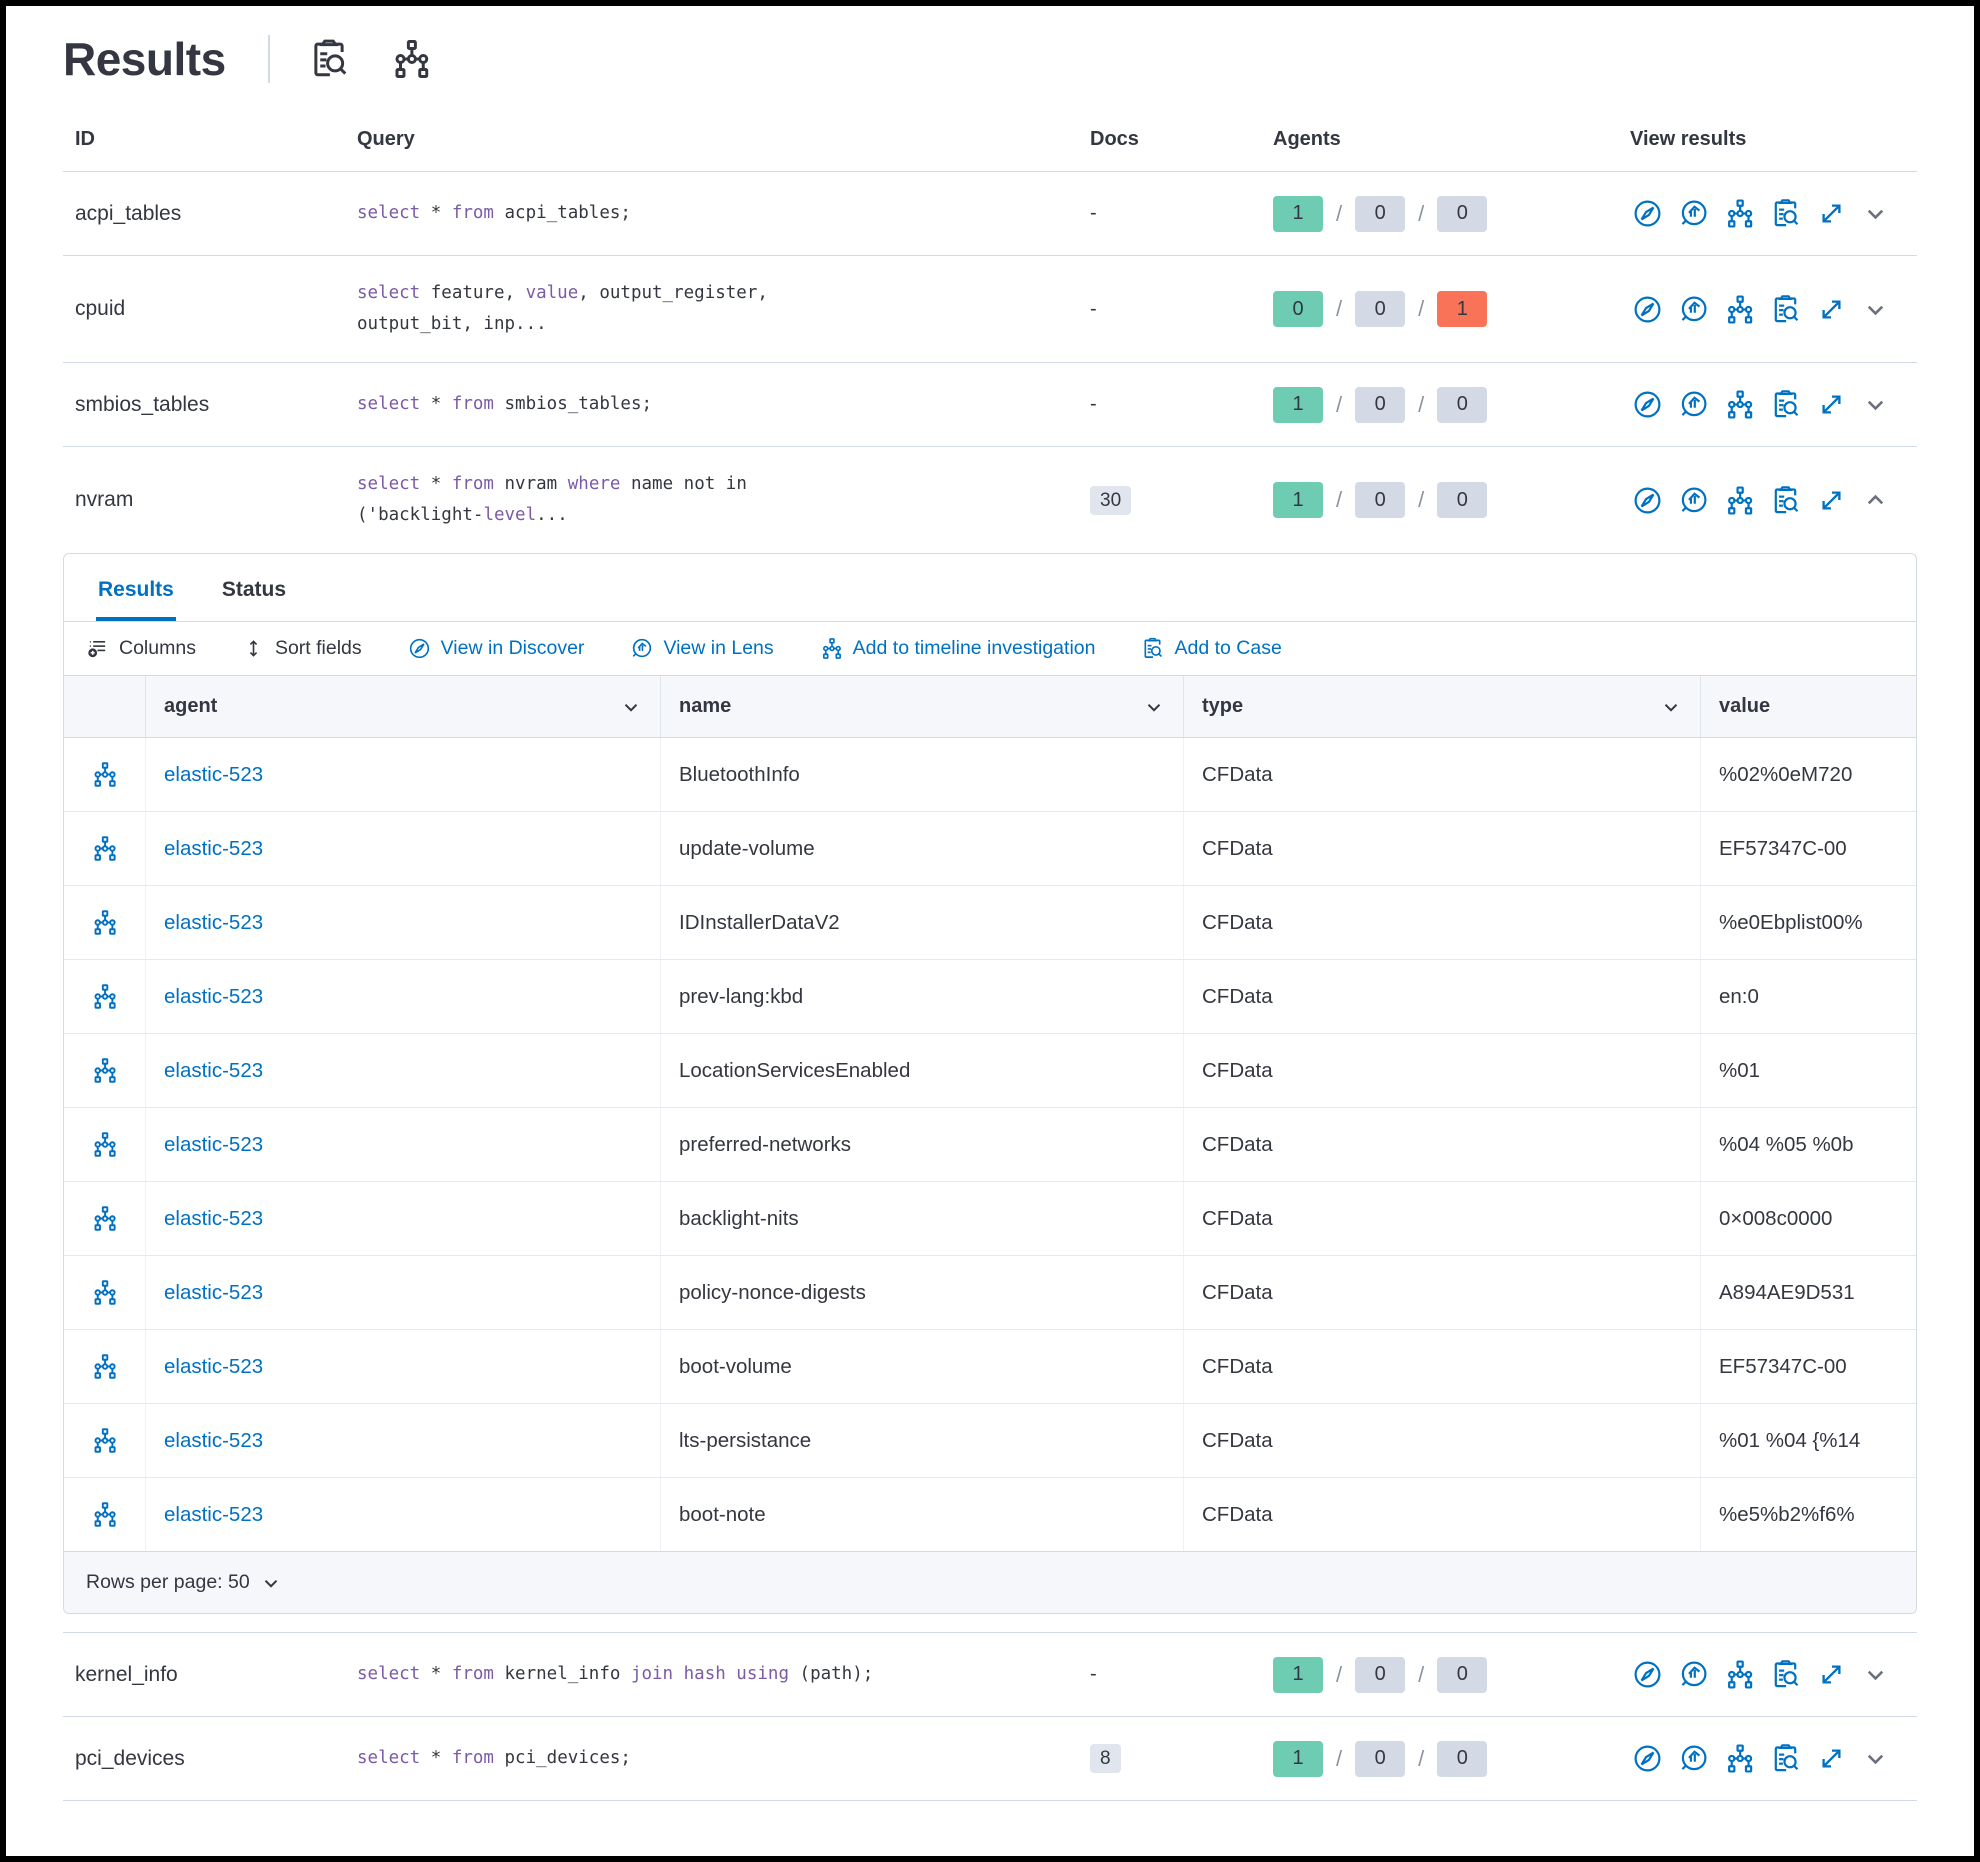  What do you see at coordinates (1442, 706) in the screenshot?
I see `grid-column-type: type` at bounding box center [1442, 706].